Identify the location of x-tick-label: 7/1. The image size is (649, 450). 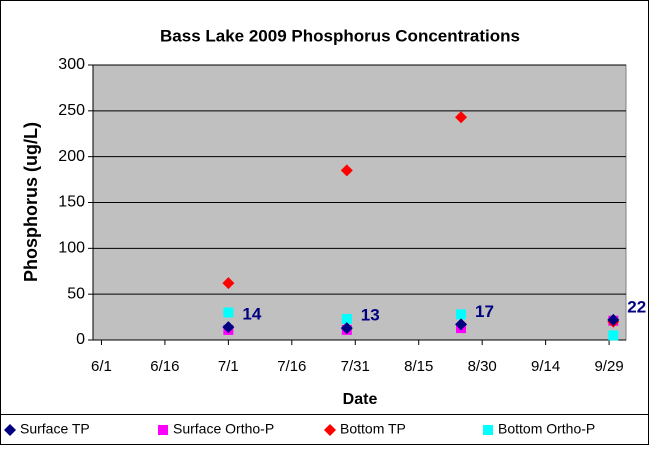
(228, 366).